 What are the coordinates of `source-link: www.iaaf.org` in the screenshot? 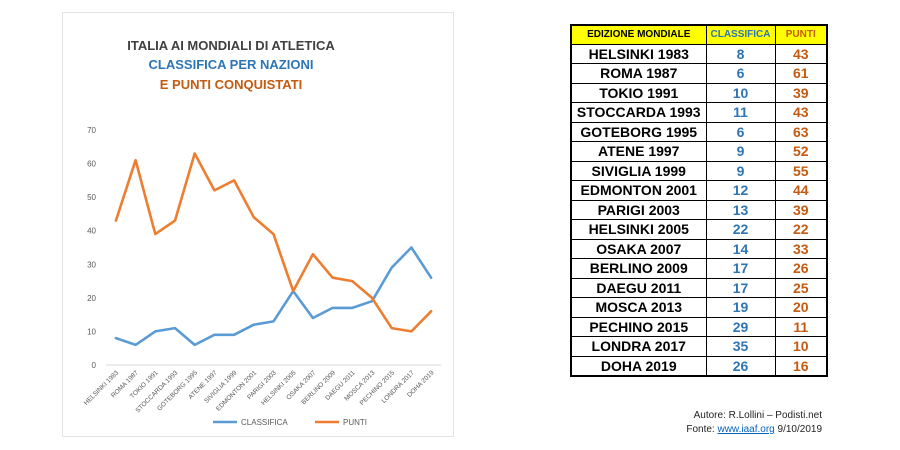 It's located at (746, 429).